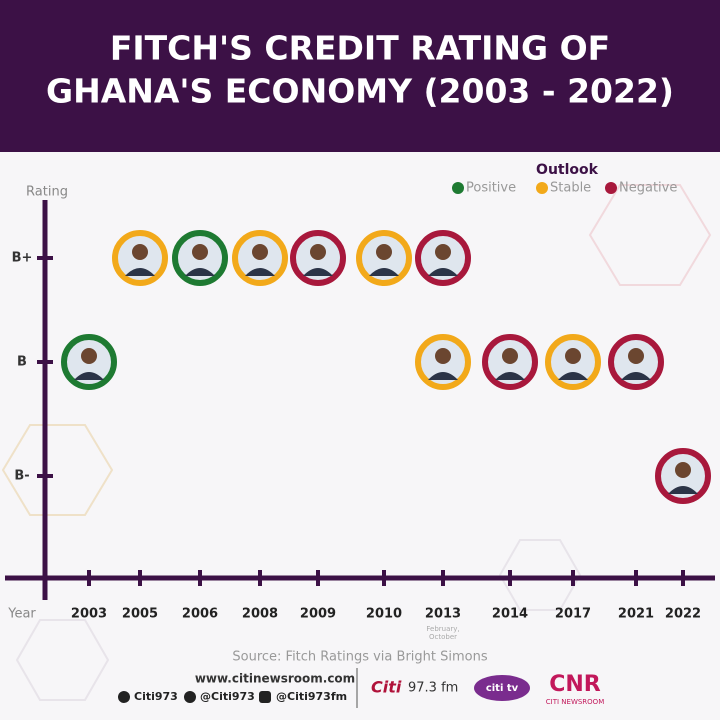  What do you see at coordinates (570, 188) in the screenshot?
I see `legend-label: Stable` at bounding box center [570, 188].